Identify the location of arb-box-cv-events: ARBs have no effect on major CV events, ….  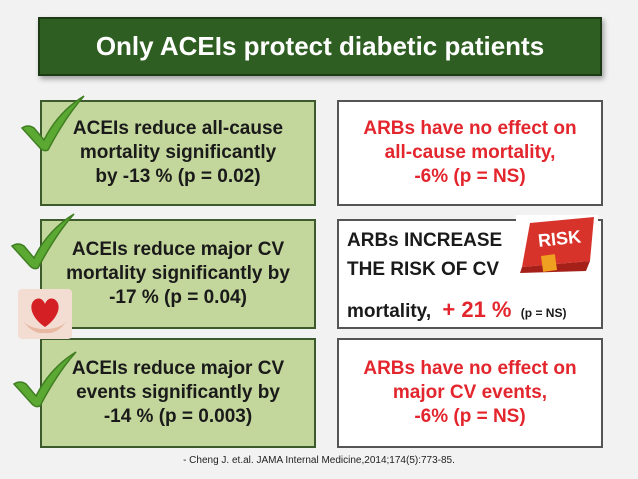
(470, 393).